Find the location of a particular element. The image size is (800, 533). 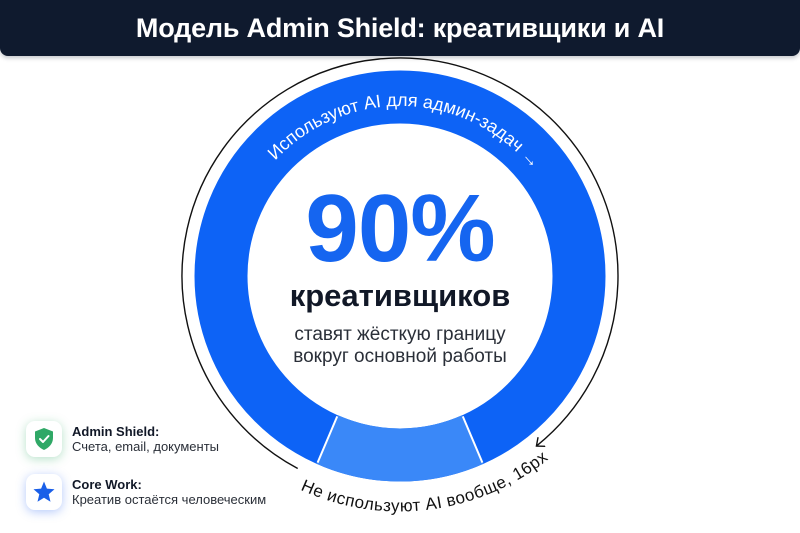

star-icon is located at coordinates (44, 492).